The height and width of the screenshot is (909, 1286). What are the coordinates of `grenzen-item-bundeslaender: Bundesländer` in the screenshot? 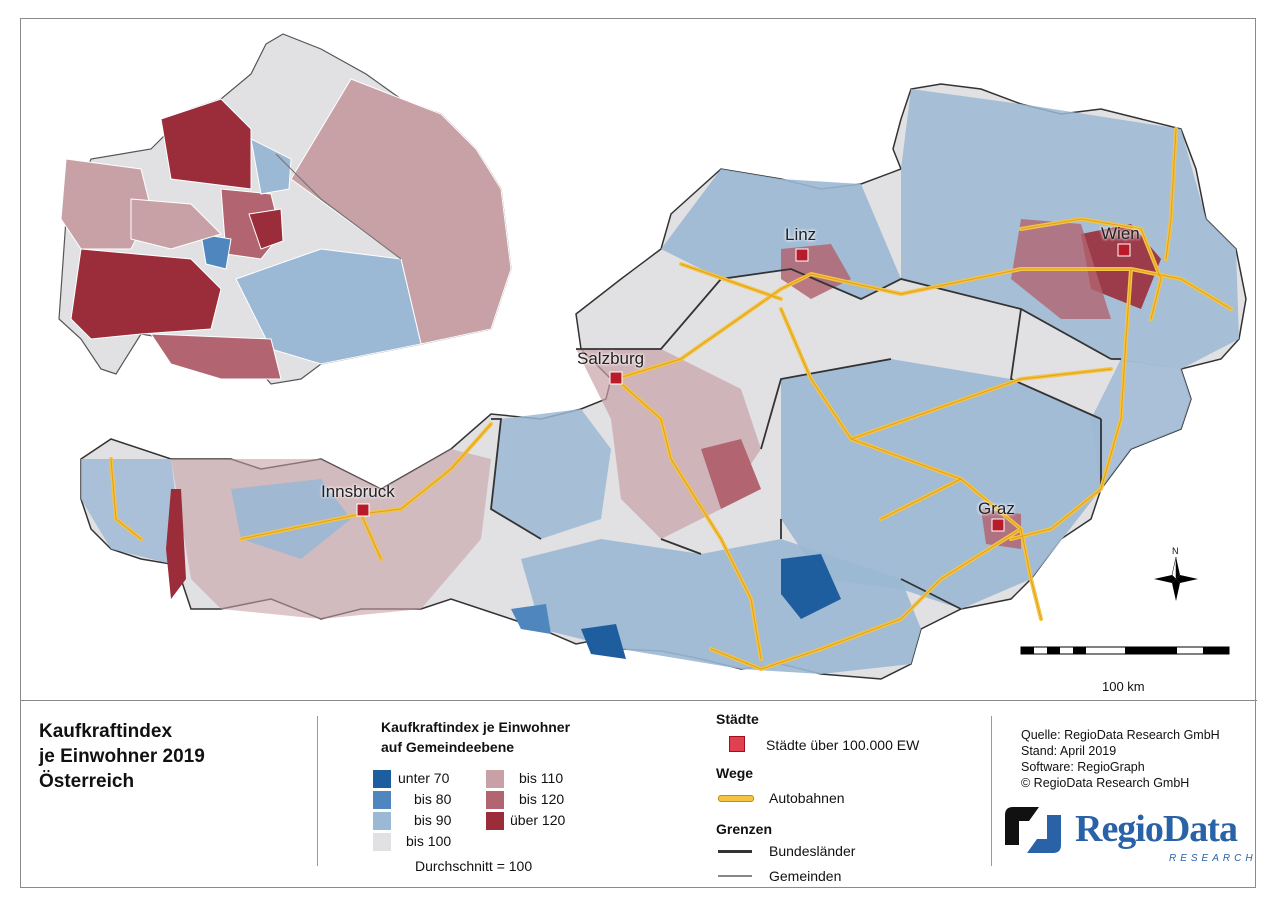 It's located at (812, 851).